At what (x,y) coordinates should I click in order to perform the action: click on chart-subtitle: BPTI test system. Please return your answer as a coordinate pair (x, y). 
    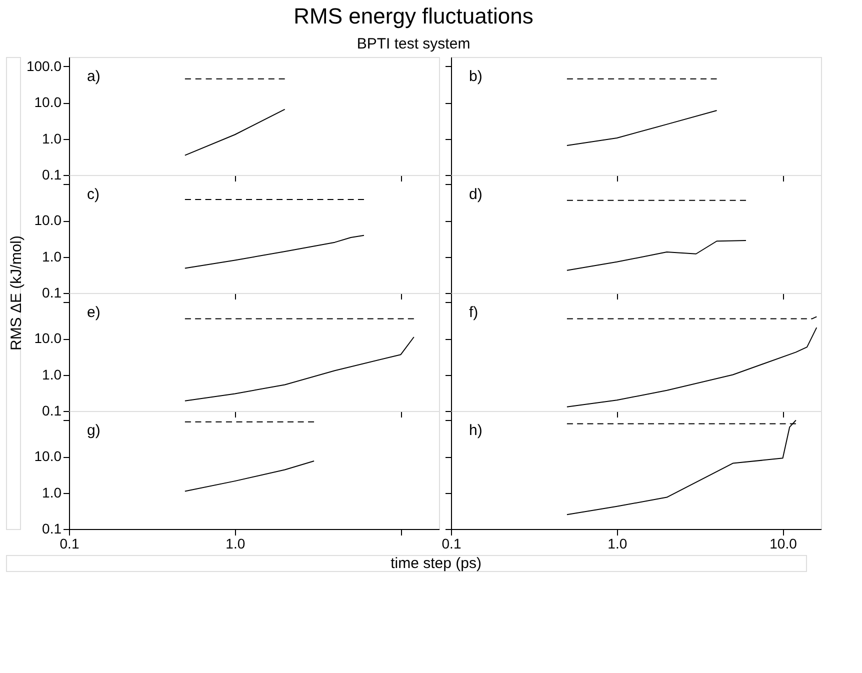
    Looking at the image, I should click on (413, 44).